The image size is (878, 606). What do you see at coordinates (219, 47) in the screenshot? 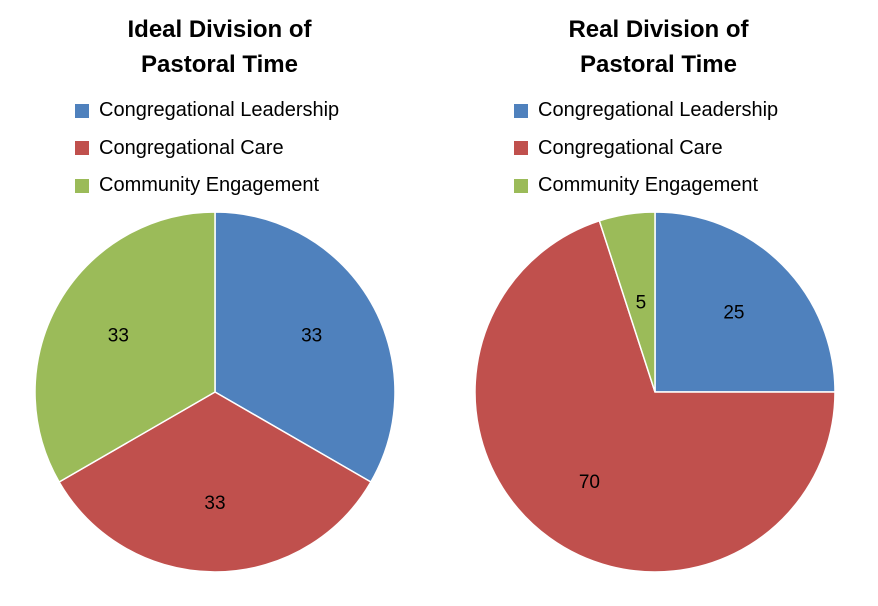
I see `chart-title: Ideal Division of Pastoral Time` at bounding box center [219, 47].